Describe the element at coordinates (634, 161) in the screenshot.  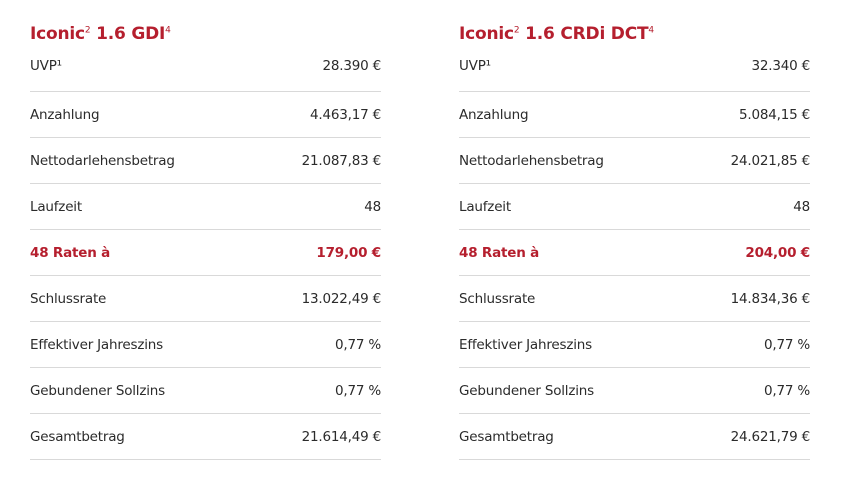
I see `row-nettodarlehensbetrag: Nettodarlehensbetrag 24.021,85 €` at that location.